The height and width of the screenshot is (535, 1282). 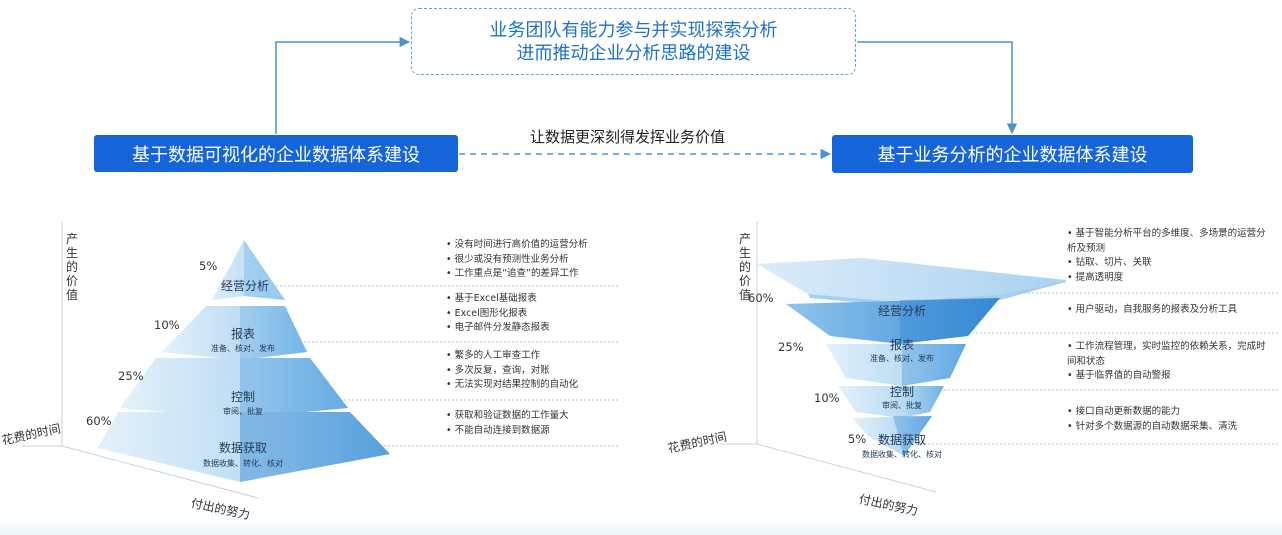 I want to click on right-layer-3-sub: 审阅、批复, so click(x=902, y=405).